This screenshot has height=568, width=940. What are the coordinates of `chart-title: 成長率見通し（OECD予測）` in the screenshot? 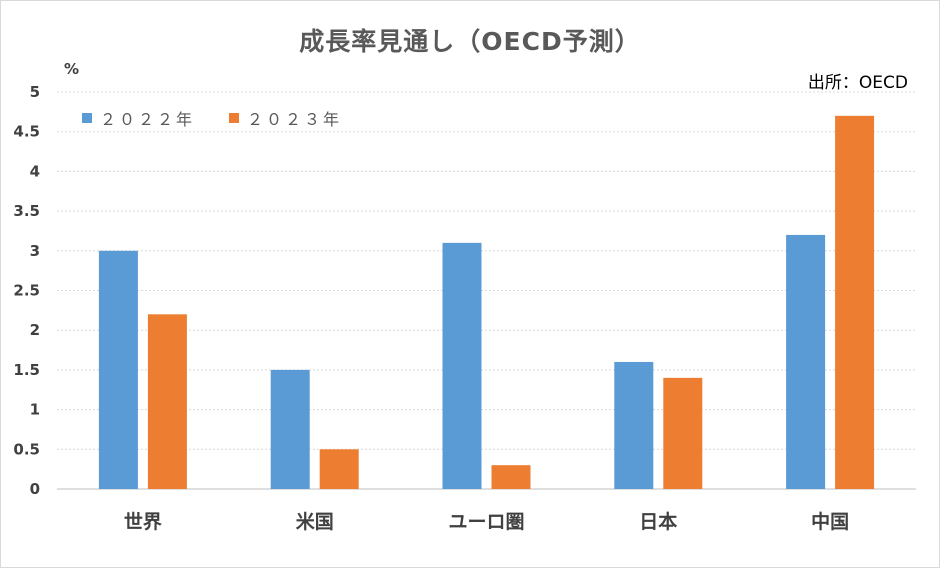 It's located at (470, 41).